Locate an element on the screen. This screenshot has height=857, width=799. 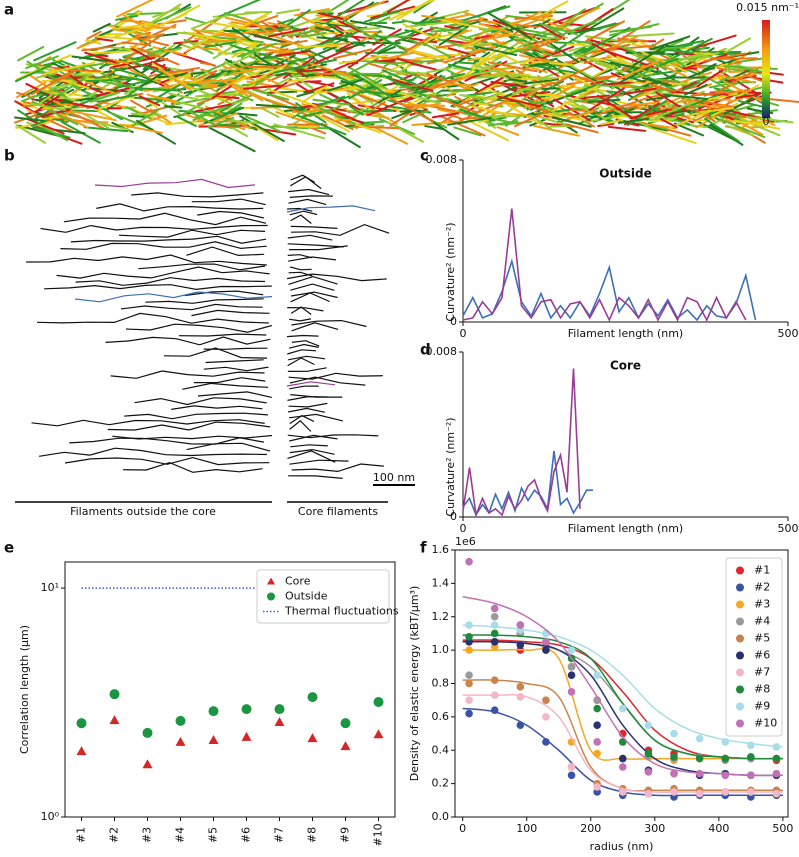
x-tick-label: 500 is located at coordinates (782, 828).